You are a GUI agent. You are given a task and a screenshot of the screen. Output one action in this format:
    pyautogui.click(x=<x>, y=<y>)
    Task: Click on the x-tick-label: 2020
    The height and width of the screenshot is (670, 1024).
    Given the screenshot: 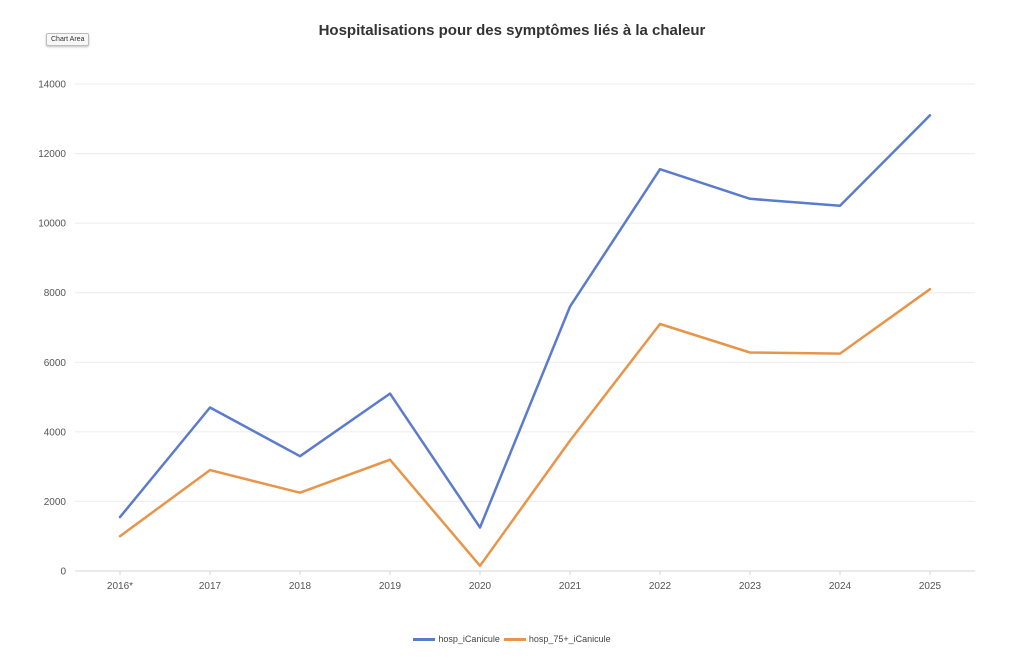 What is the action you would take?
    pyautogui.click(x=480, y=586)
    